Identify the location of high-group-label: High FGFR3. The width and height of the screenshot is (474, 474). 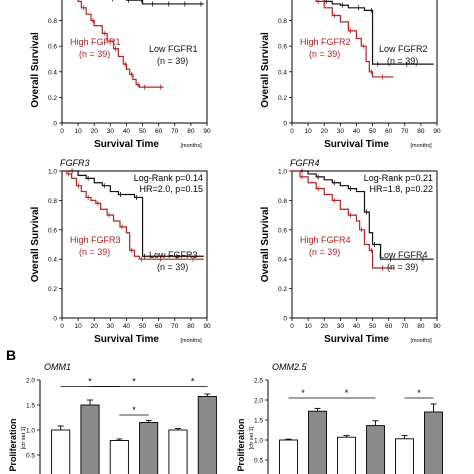
(95, 240).